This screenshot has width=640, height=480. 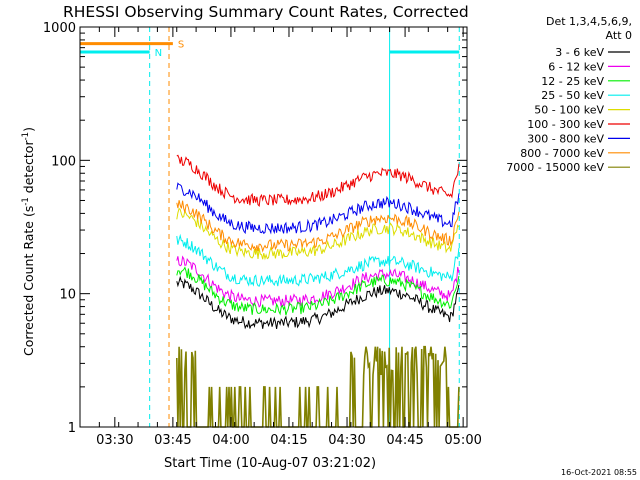 What do you see at coordinates (67, 295) in the screenshot?
I see `y-tick-label-10: 10` at bounding box center [67, 295].